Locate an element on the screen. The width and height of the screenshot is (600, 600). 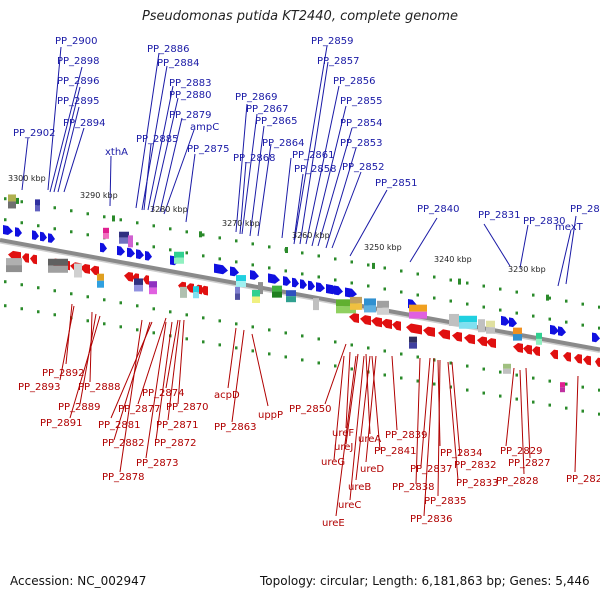
top-gene-label: PP_2880 is located at coordinates (190, 95).